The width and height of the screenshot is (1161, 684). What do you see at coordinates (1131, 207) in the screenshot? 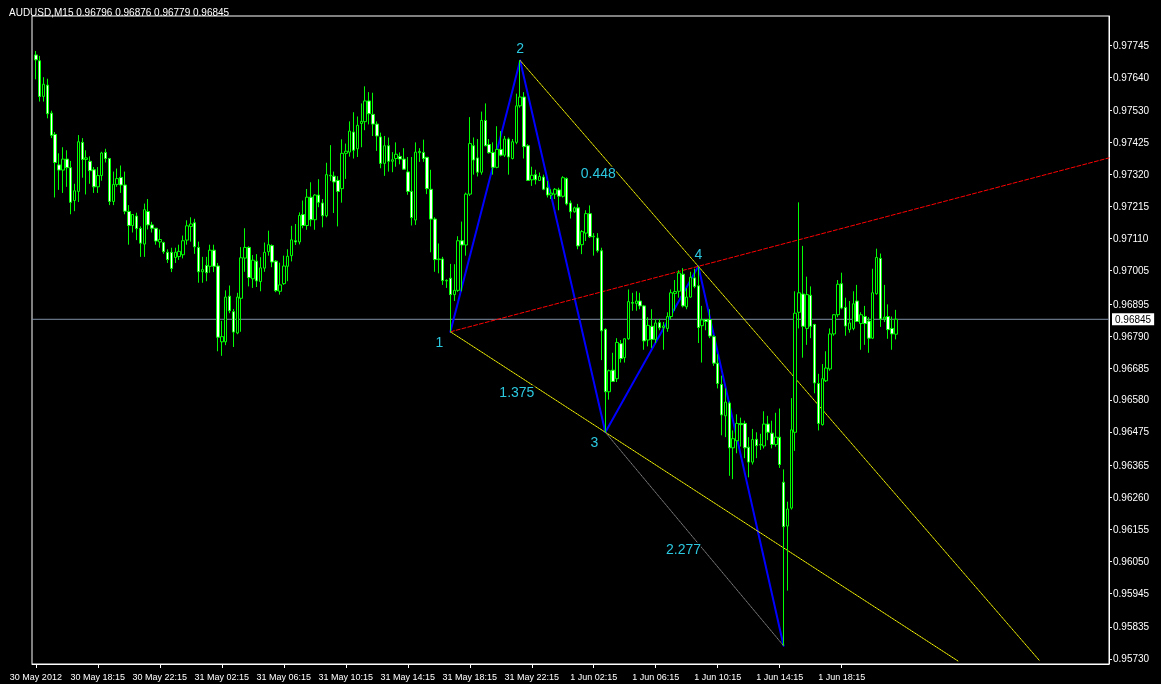
I see `y-tick-label: 0.97215` at bounding box center [1131, 207].